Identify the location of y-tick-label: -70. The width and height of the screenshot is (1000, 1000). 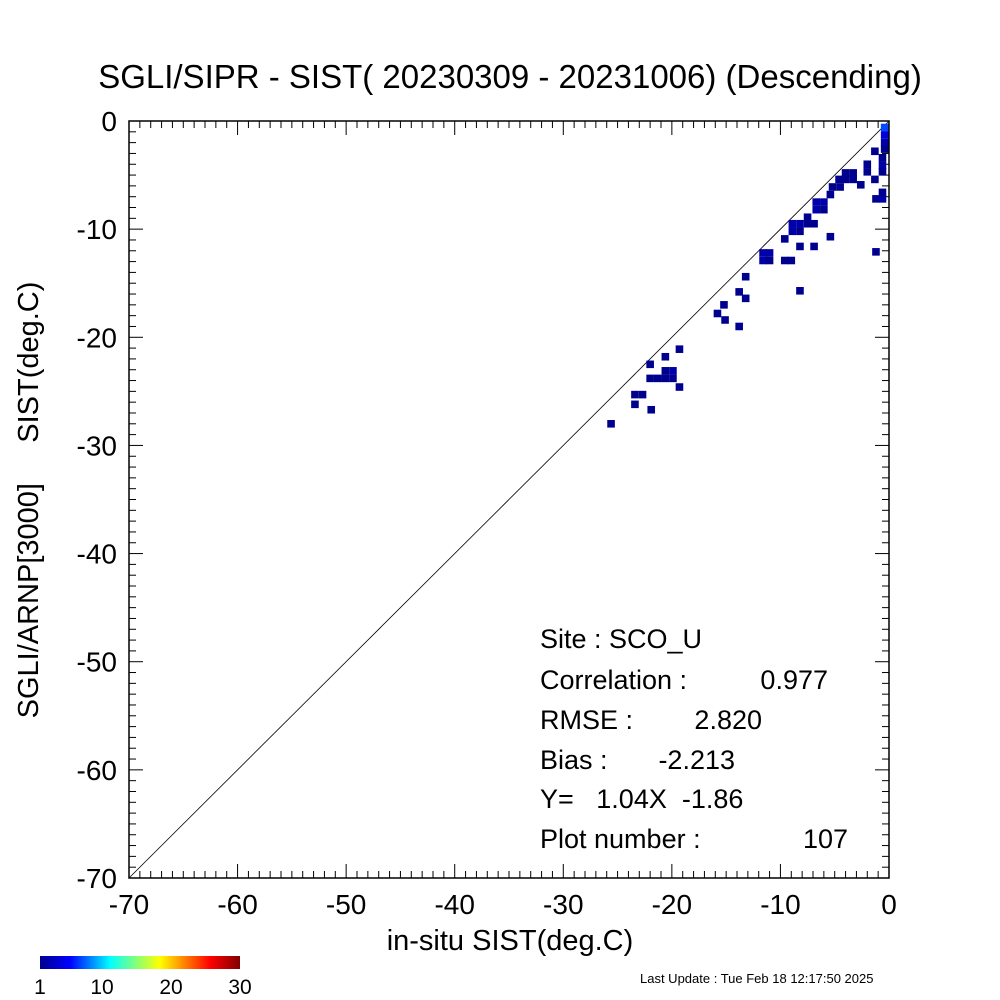
(97, 878).